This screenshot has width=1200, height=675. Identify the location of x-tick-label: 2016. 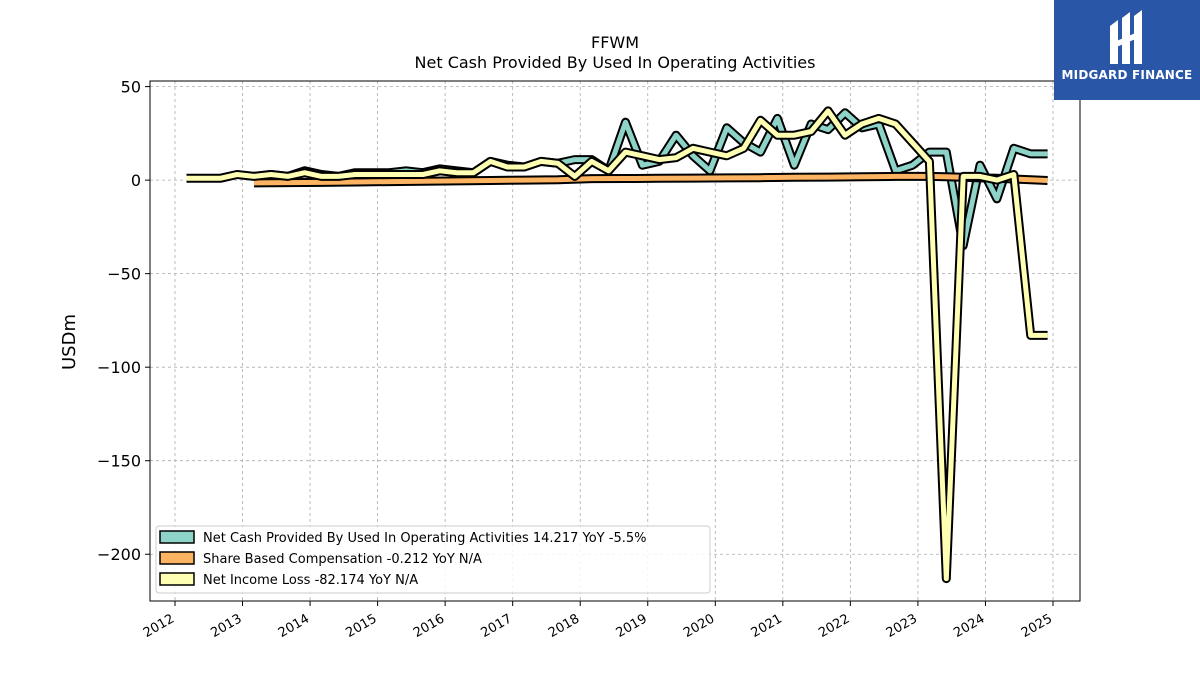
(429, 626).